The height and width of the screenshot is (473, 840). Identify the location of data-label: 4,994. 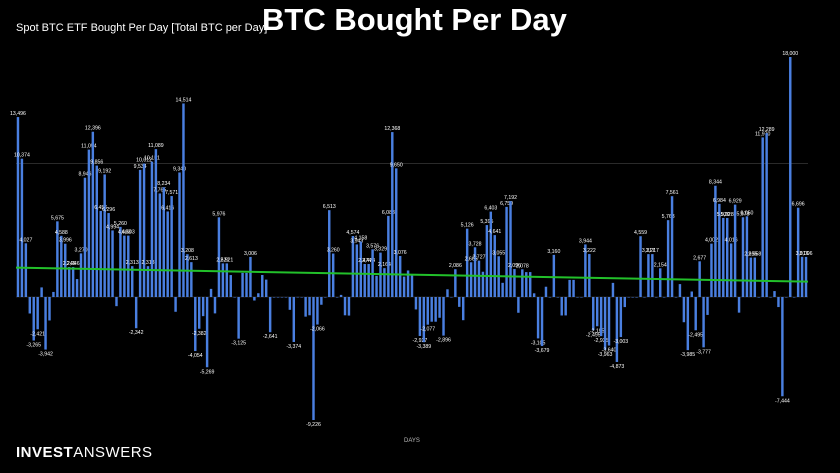
(112, 227).